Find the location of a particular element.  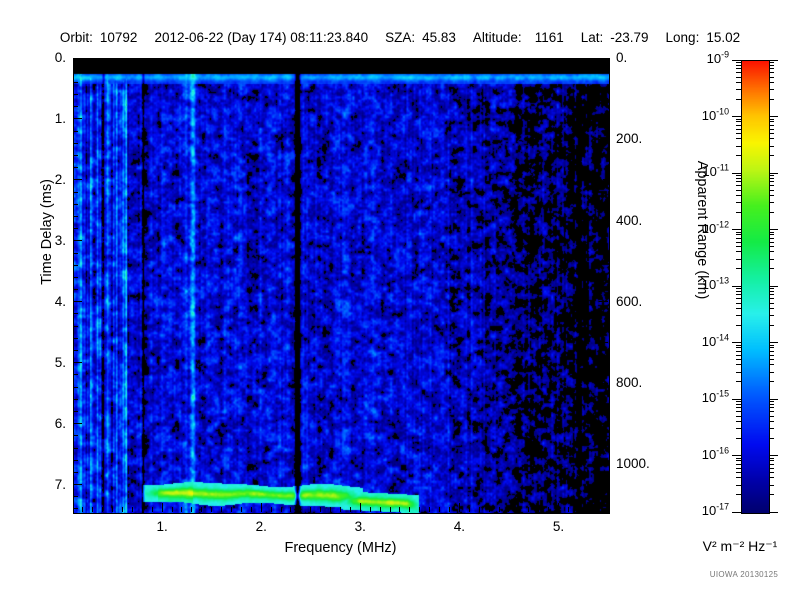

y-right-tick-label: 0. is located at coordinates (622, 57).